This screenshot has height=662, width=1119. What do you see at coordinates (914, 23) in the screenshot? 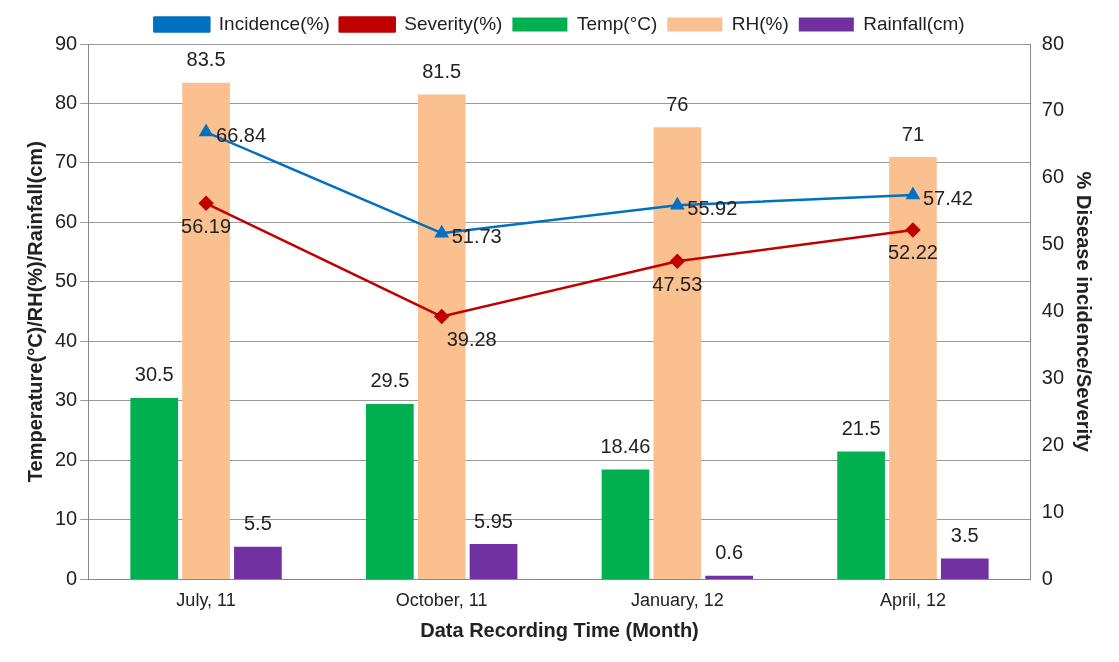
I see `legend-label: Rainfall(cm)` at bounding box center [914, 23].